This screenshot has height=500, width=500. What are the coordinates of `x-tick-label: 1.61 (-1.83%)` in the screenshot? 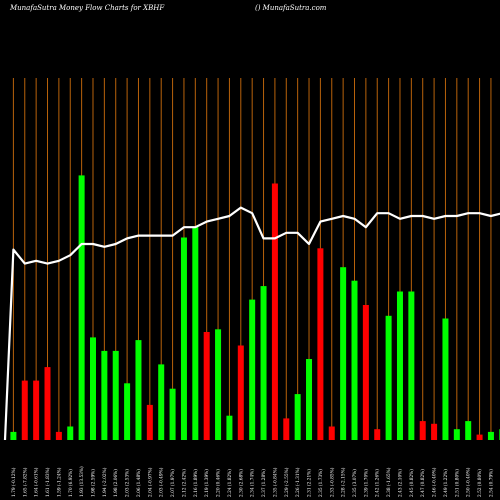 It's located at (48, 482).